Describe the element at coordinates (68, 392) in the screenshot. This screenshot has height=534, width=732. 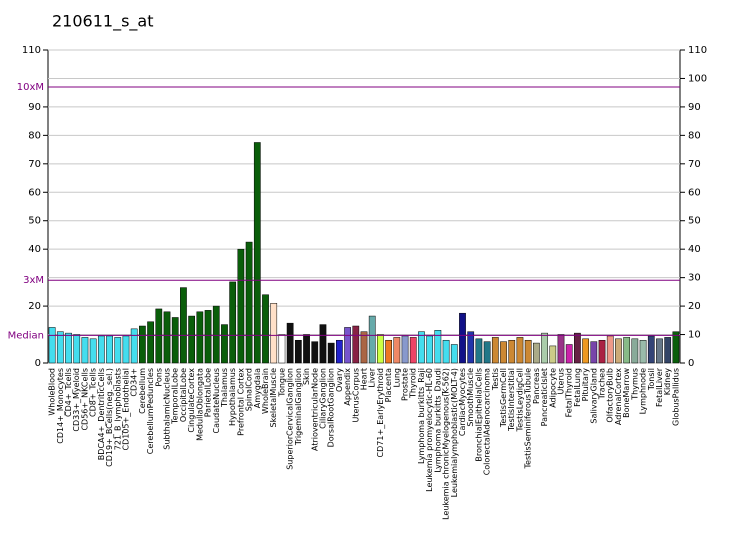
I see `x-tick-label: CD4+_Tcells` at that location.